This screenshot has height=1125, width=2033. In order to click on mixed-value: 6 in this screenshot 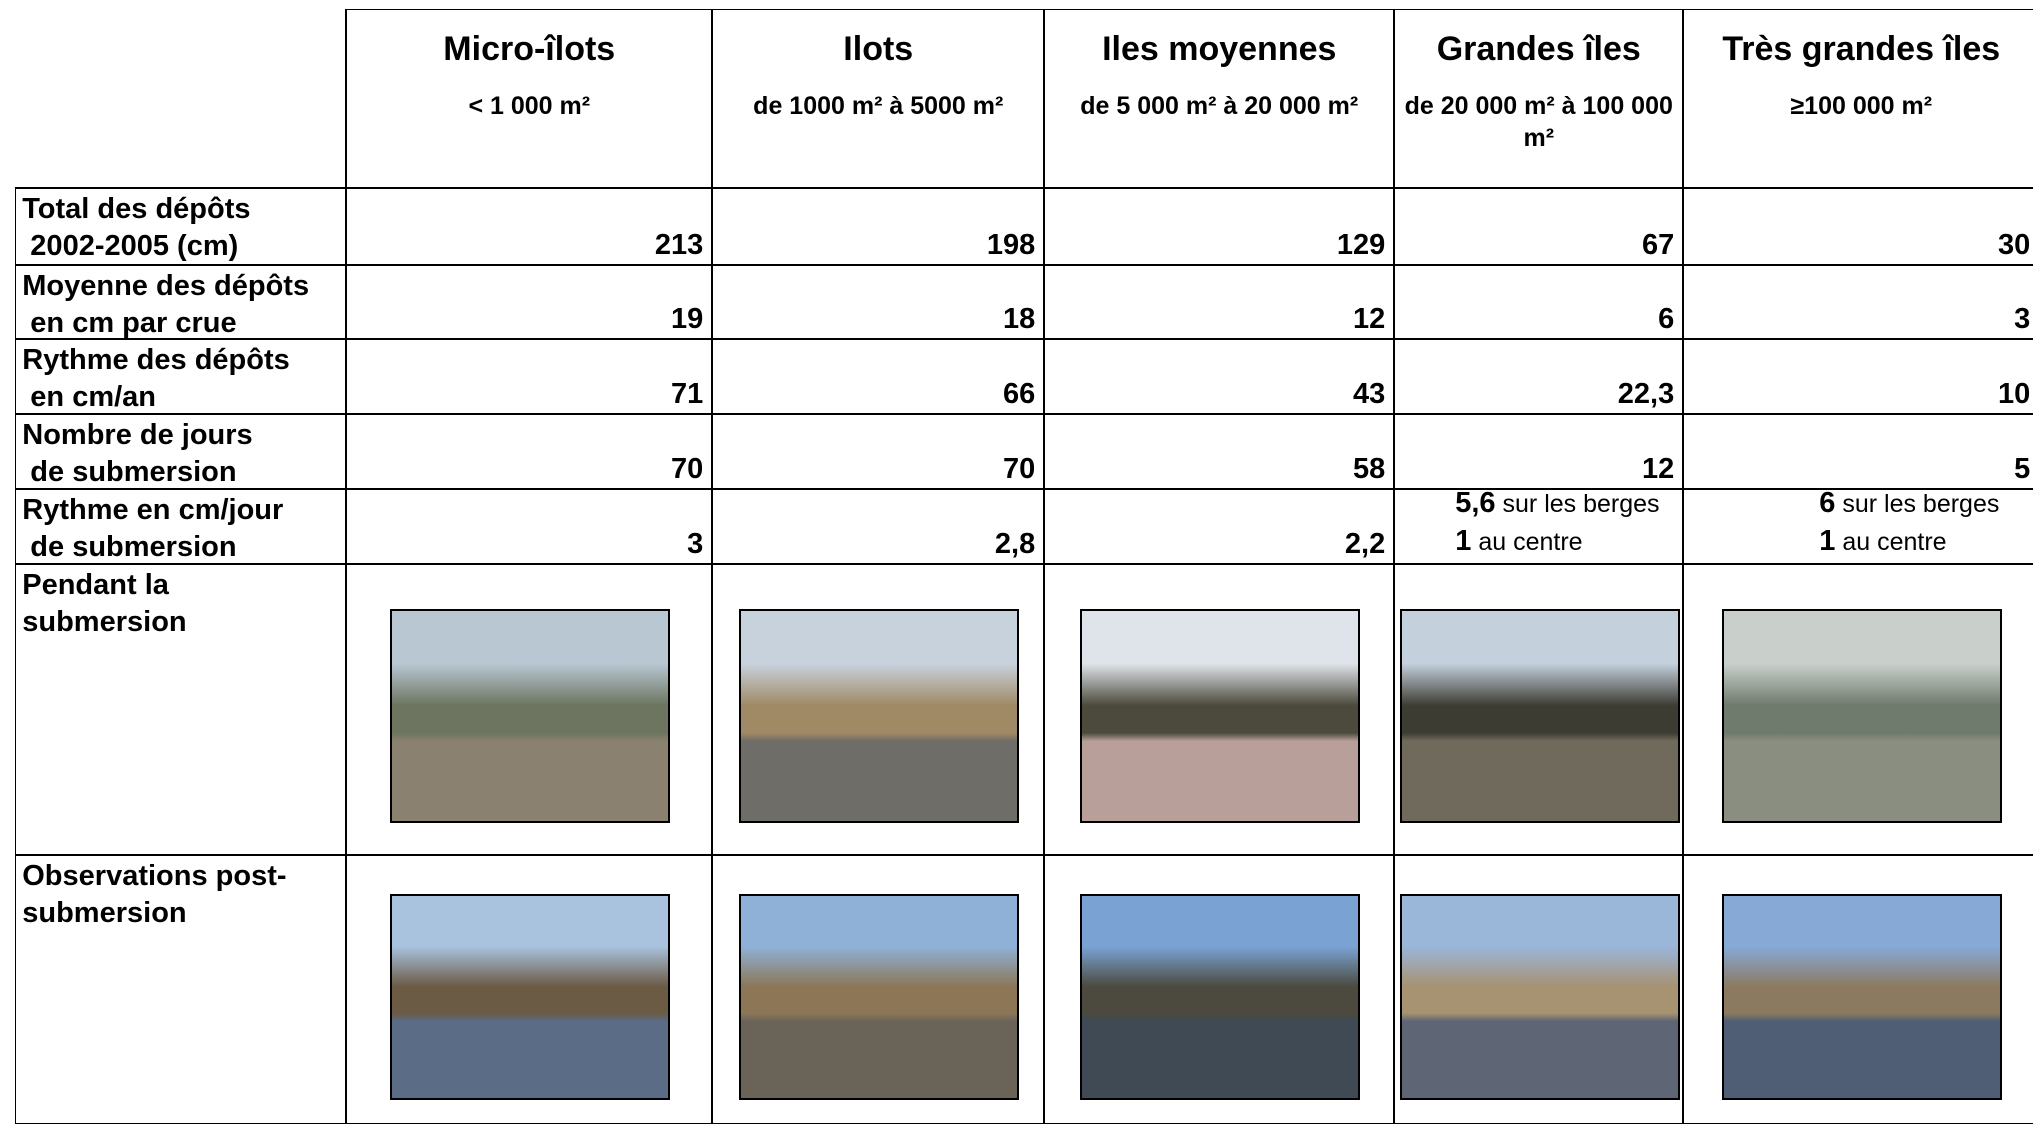, I will do `click(1827, 503)`.